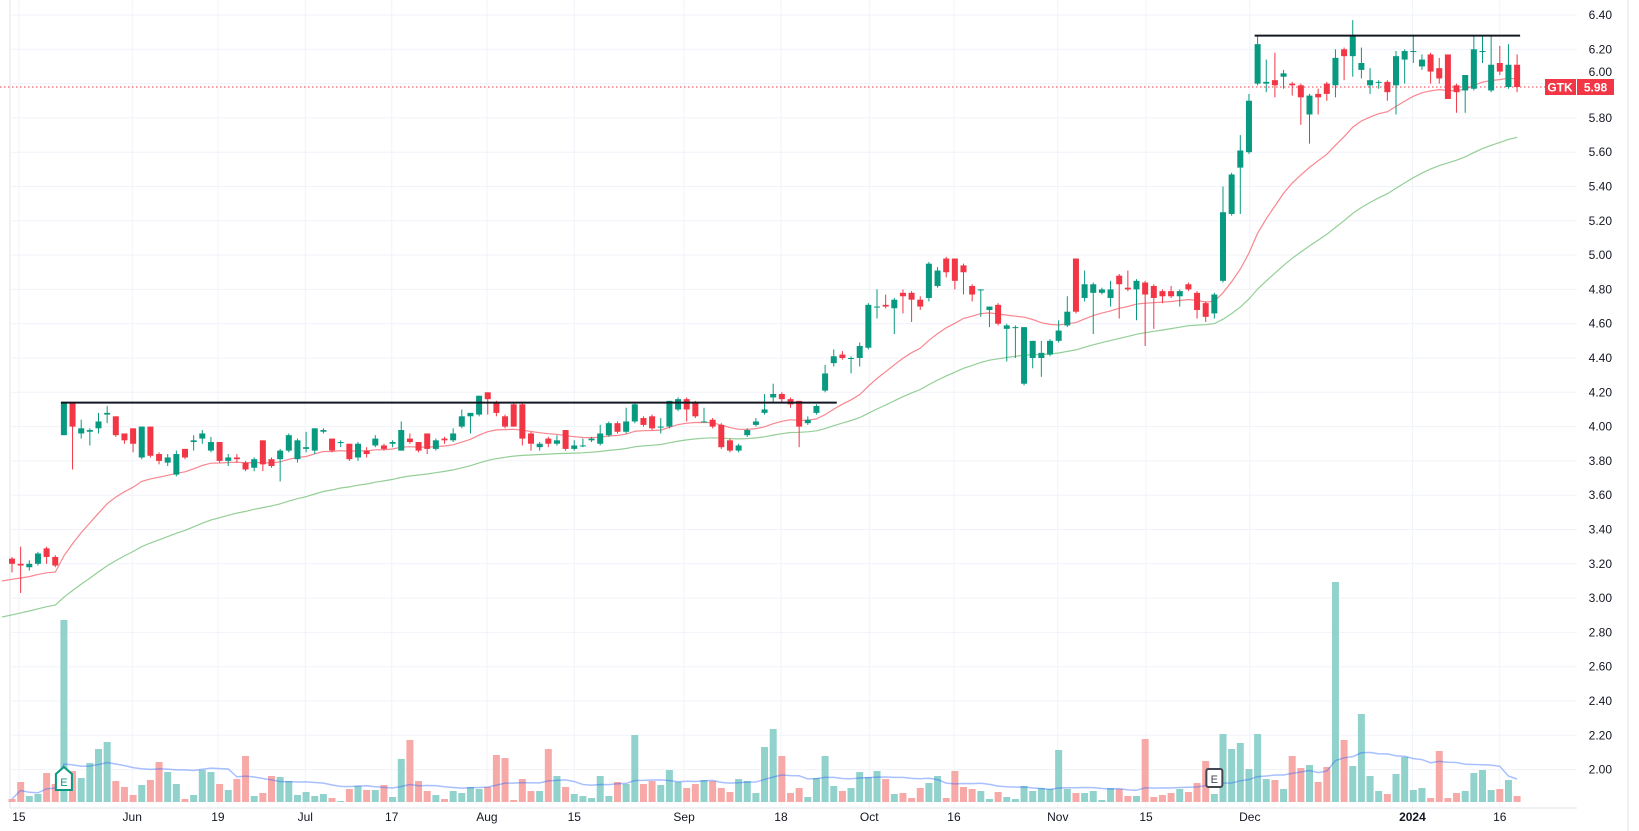 The height and width of the screenshot is (831, 1639). What do you see at coordinates (575, 817) in the screenshot?
I see `x-tick-label: 15` at bounding box center [575, 817].